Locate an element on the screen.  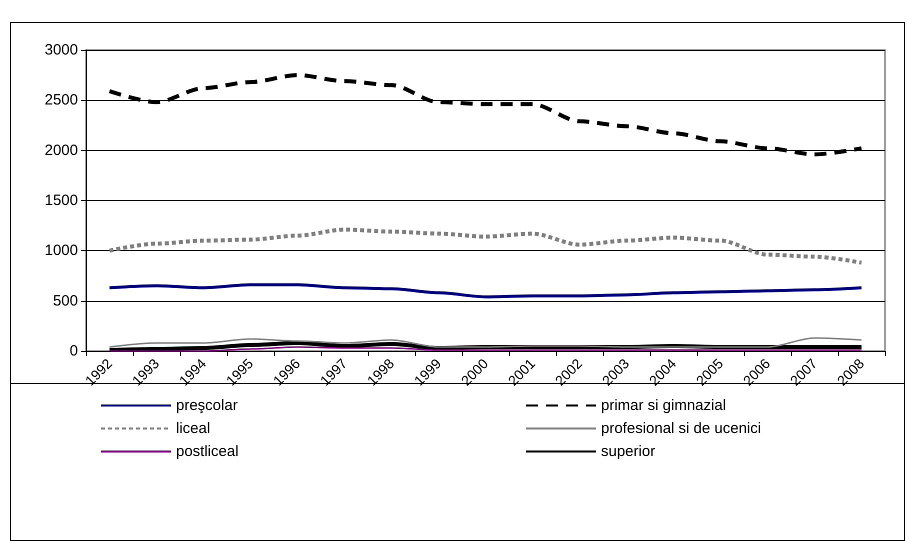
legend-label: superior is located at coordinates (628, 451).